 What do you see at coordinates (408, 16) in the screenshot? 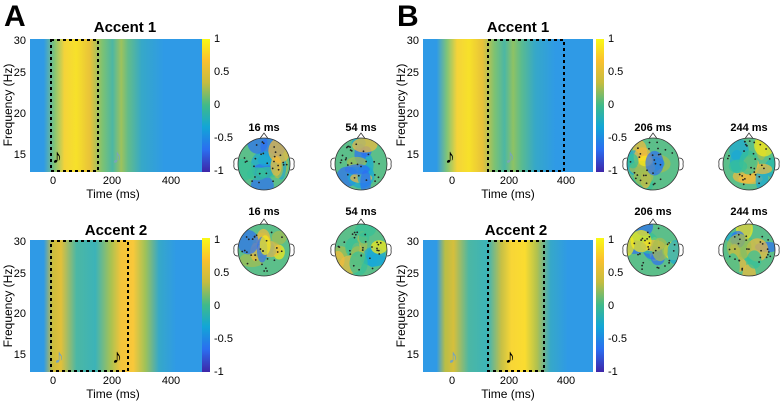
I see `panel-letter-b: B` at bounding box center [408, 16].